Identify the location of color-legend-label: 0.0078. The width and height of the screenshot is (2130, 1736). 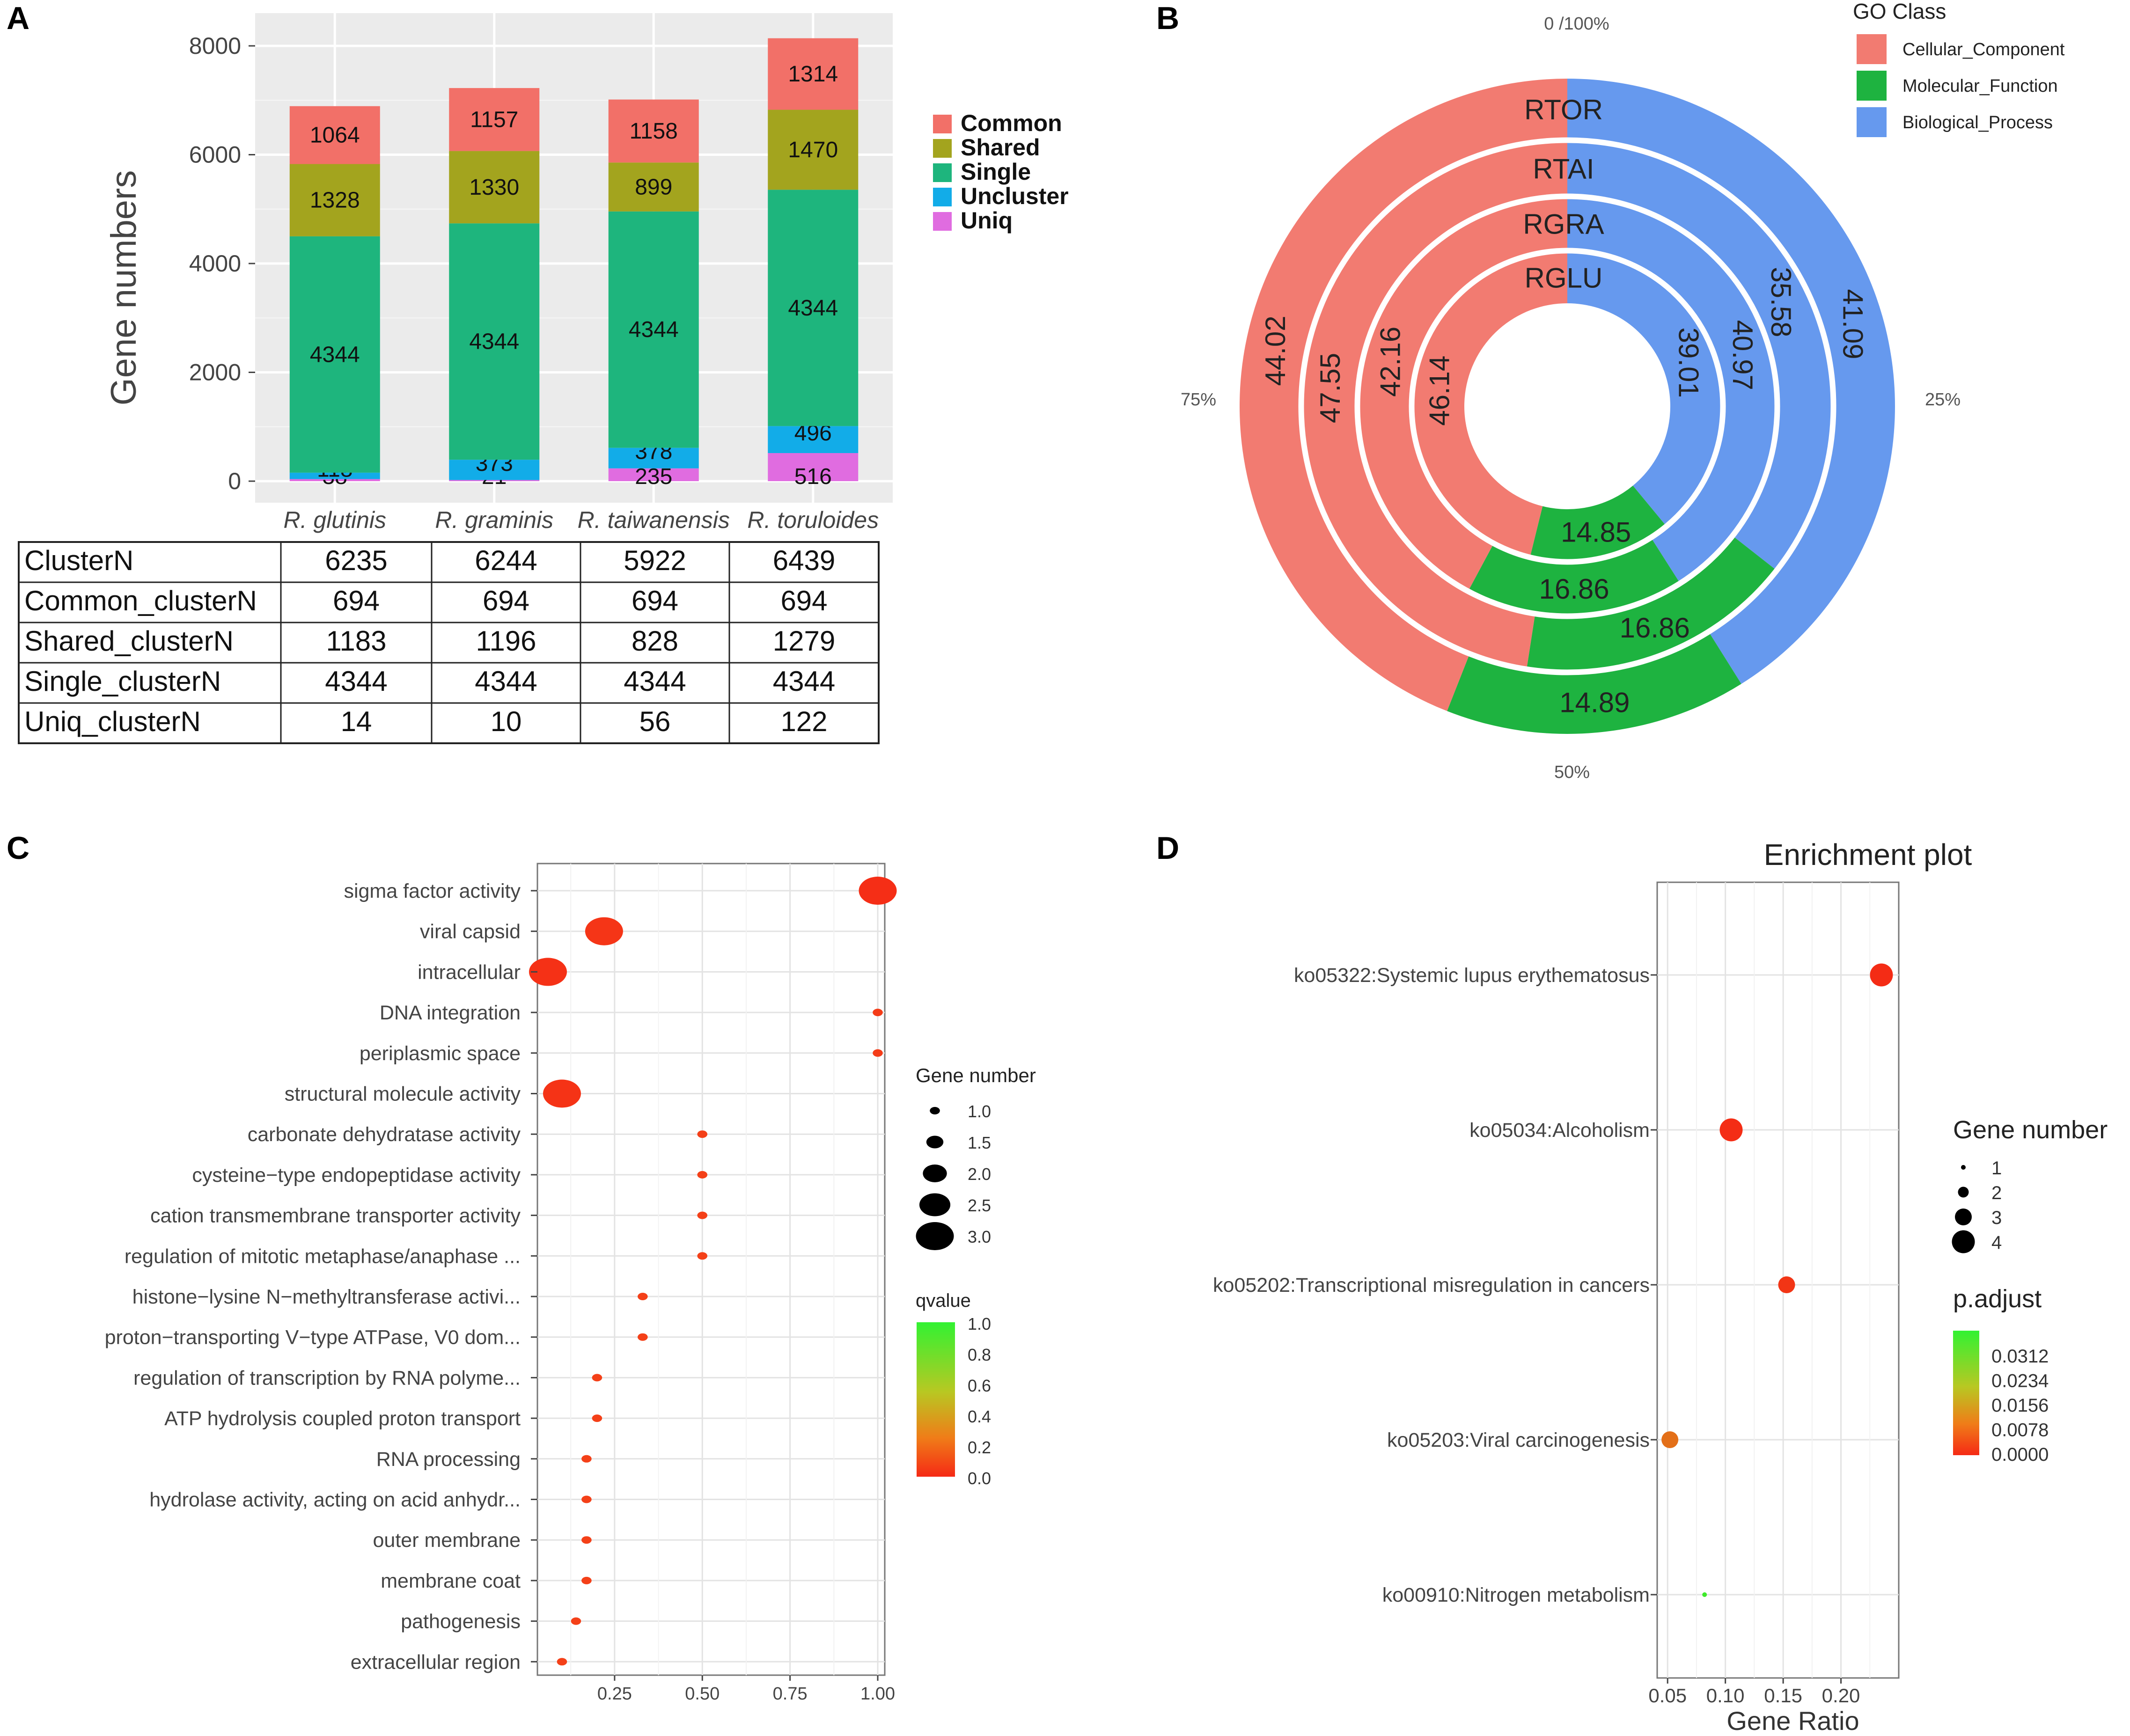
(2020, 1430).